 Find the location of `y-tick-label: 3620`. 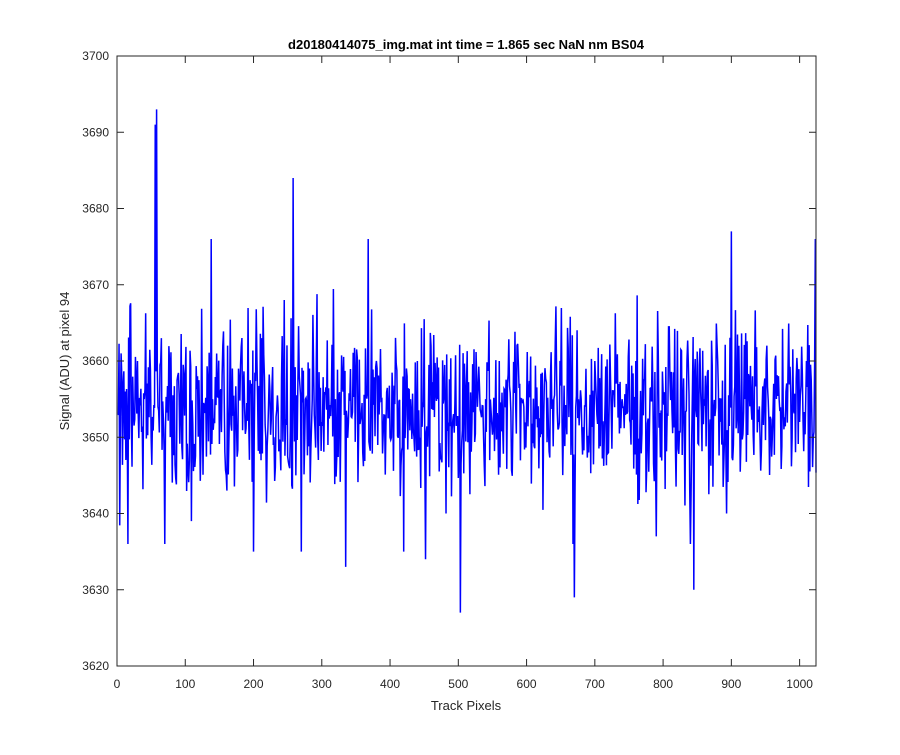

y-tick-label: 3620 is located at coordinates (95, 666).